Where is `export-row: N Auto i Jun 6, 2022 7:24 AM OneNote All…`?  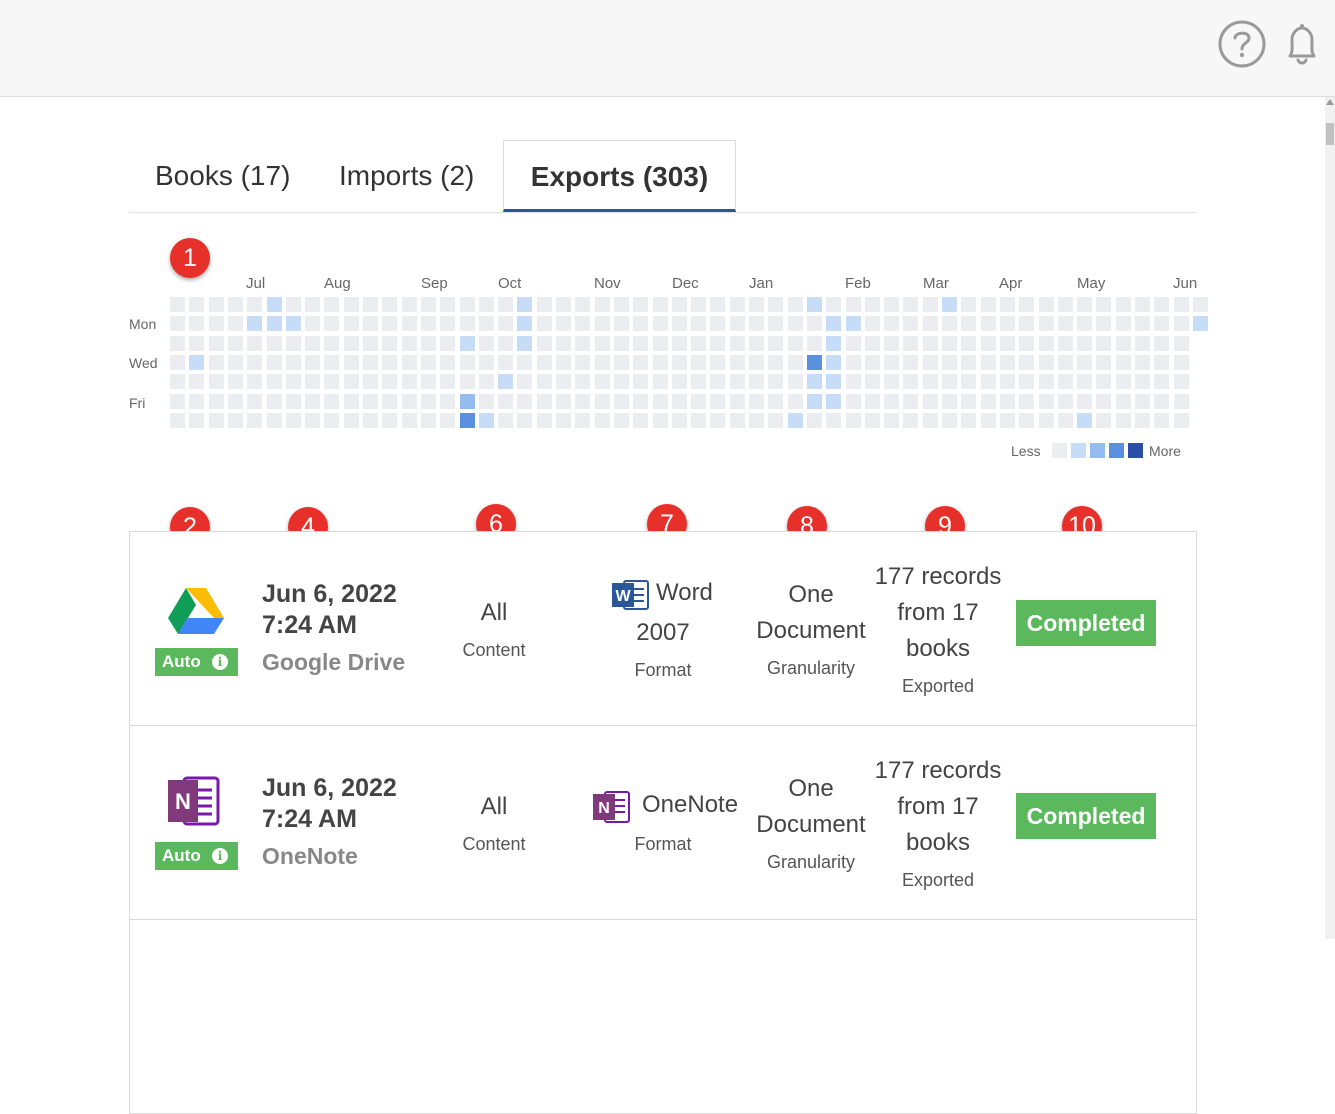
export-row: N Auto i Jun 6, 2022 7:24 AM OneNote All… is located at coordinates (663, 822).